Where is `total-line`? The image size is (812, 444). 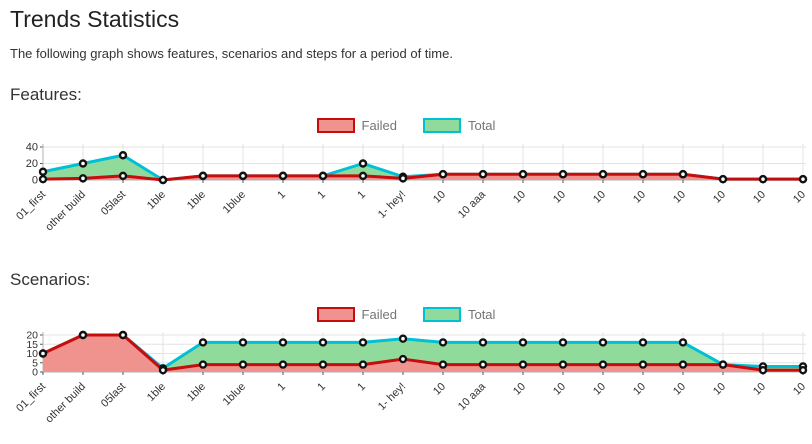
total-line is located at coordinates (423, 351).